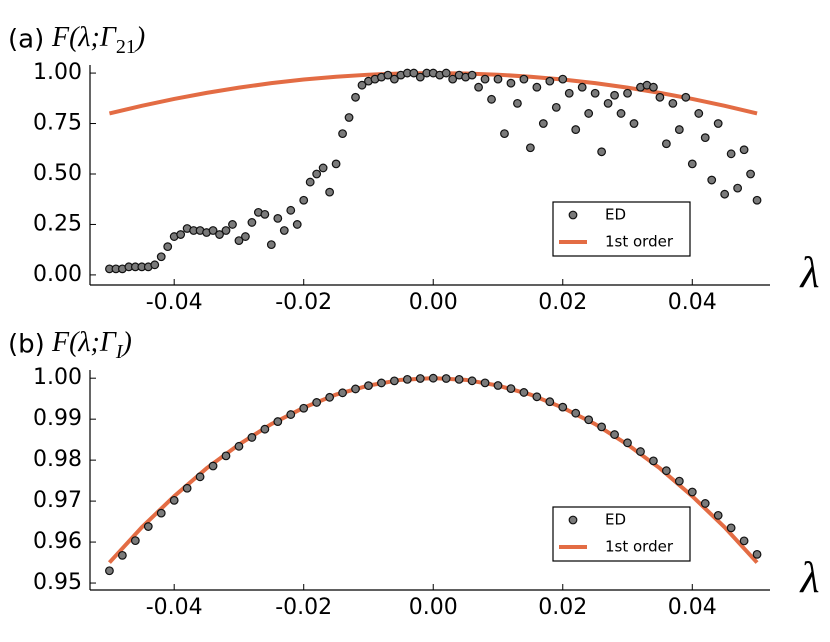 Image resolution: width=830 pixels, height=642 pixels. What do you see at coordinates (57, 274) in the screenshot?
I see `y-tick-label: 0.00` at bounding box center [57, 274].